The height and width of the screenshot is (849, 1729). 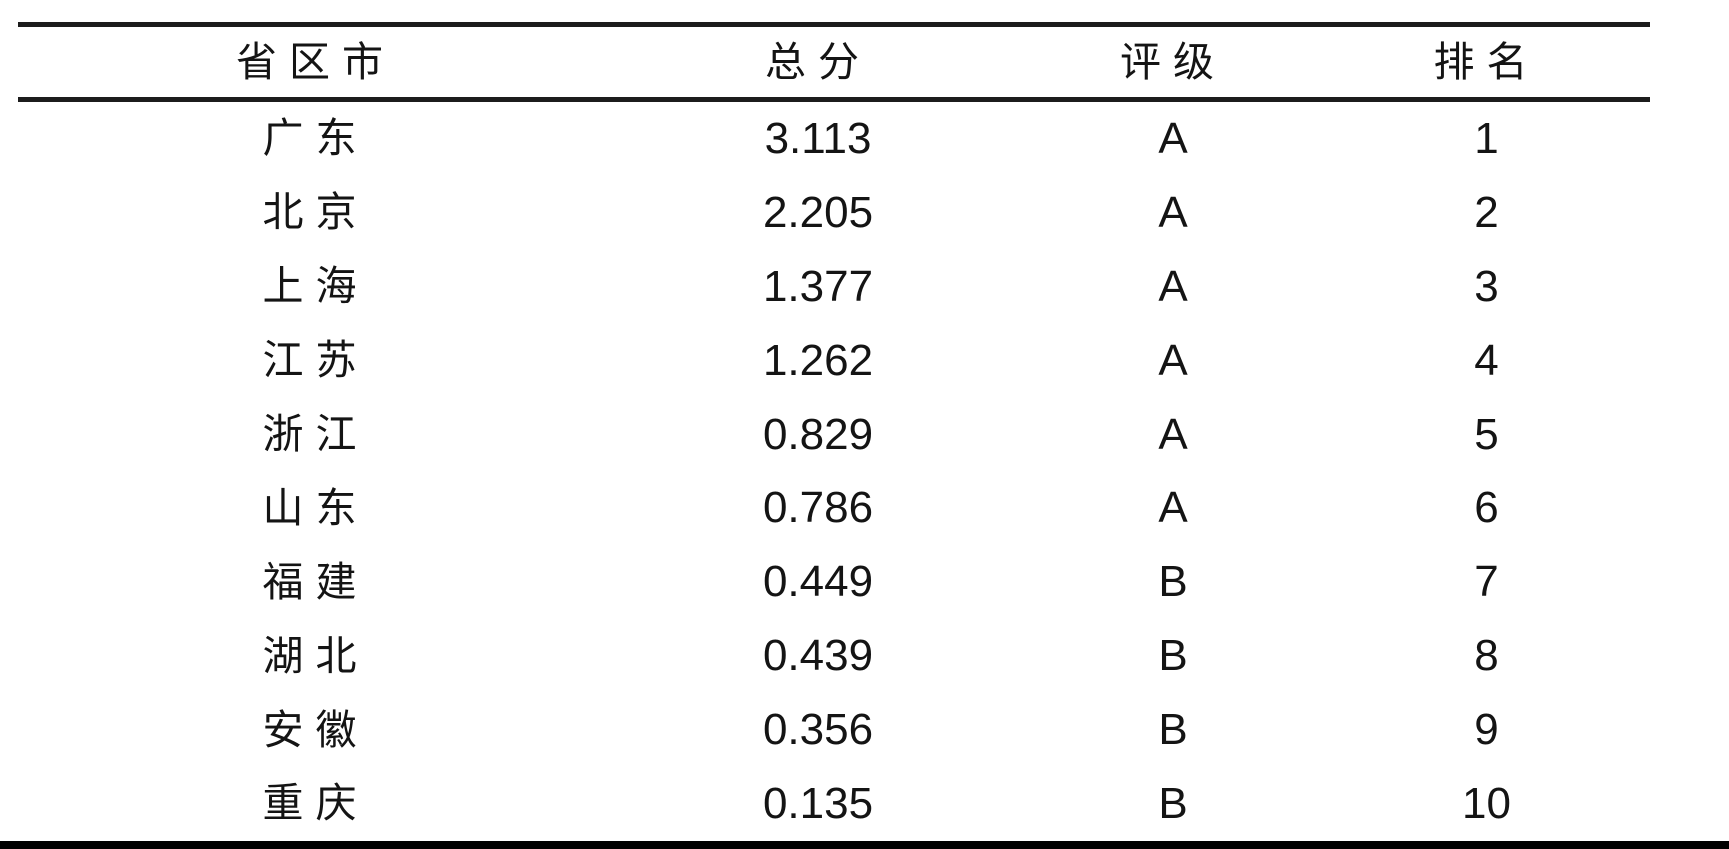 I want to click on table-row: 浙江 0.829 A 5, so click(x=834, y=435).